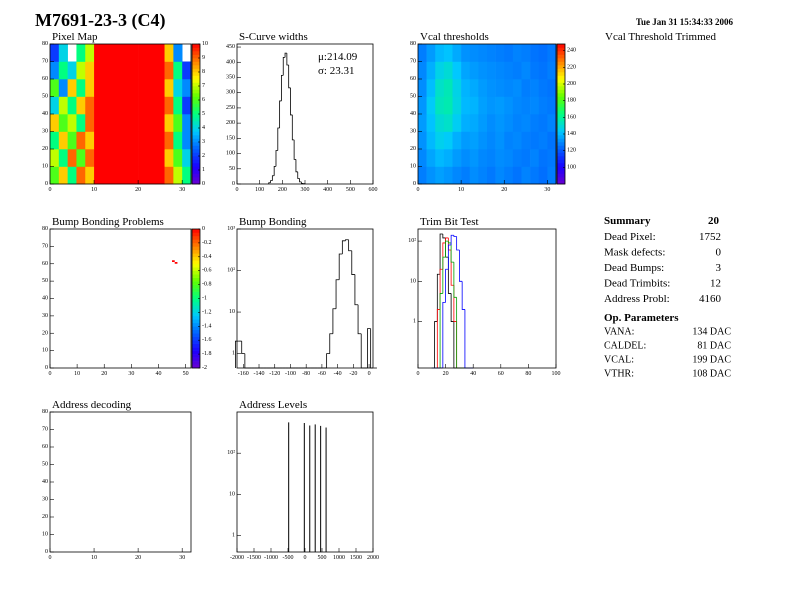 The height and width of the screenshot is (612, 792). I want to click on page-title: M7691-23-3 (C4), so click(100, 20).